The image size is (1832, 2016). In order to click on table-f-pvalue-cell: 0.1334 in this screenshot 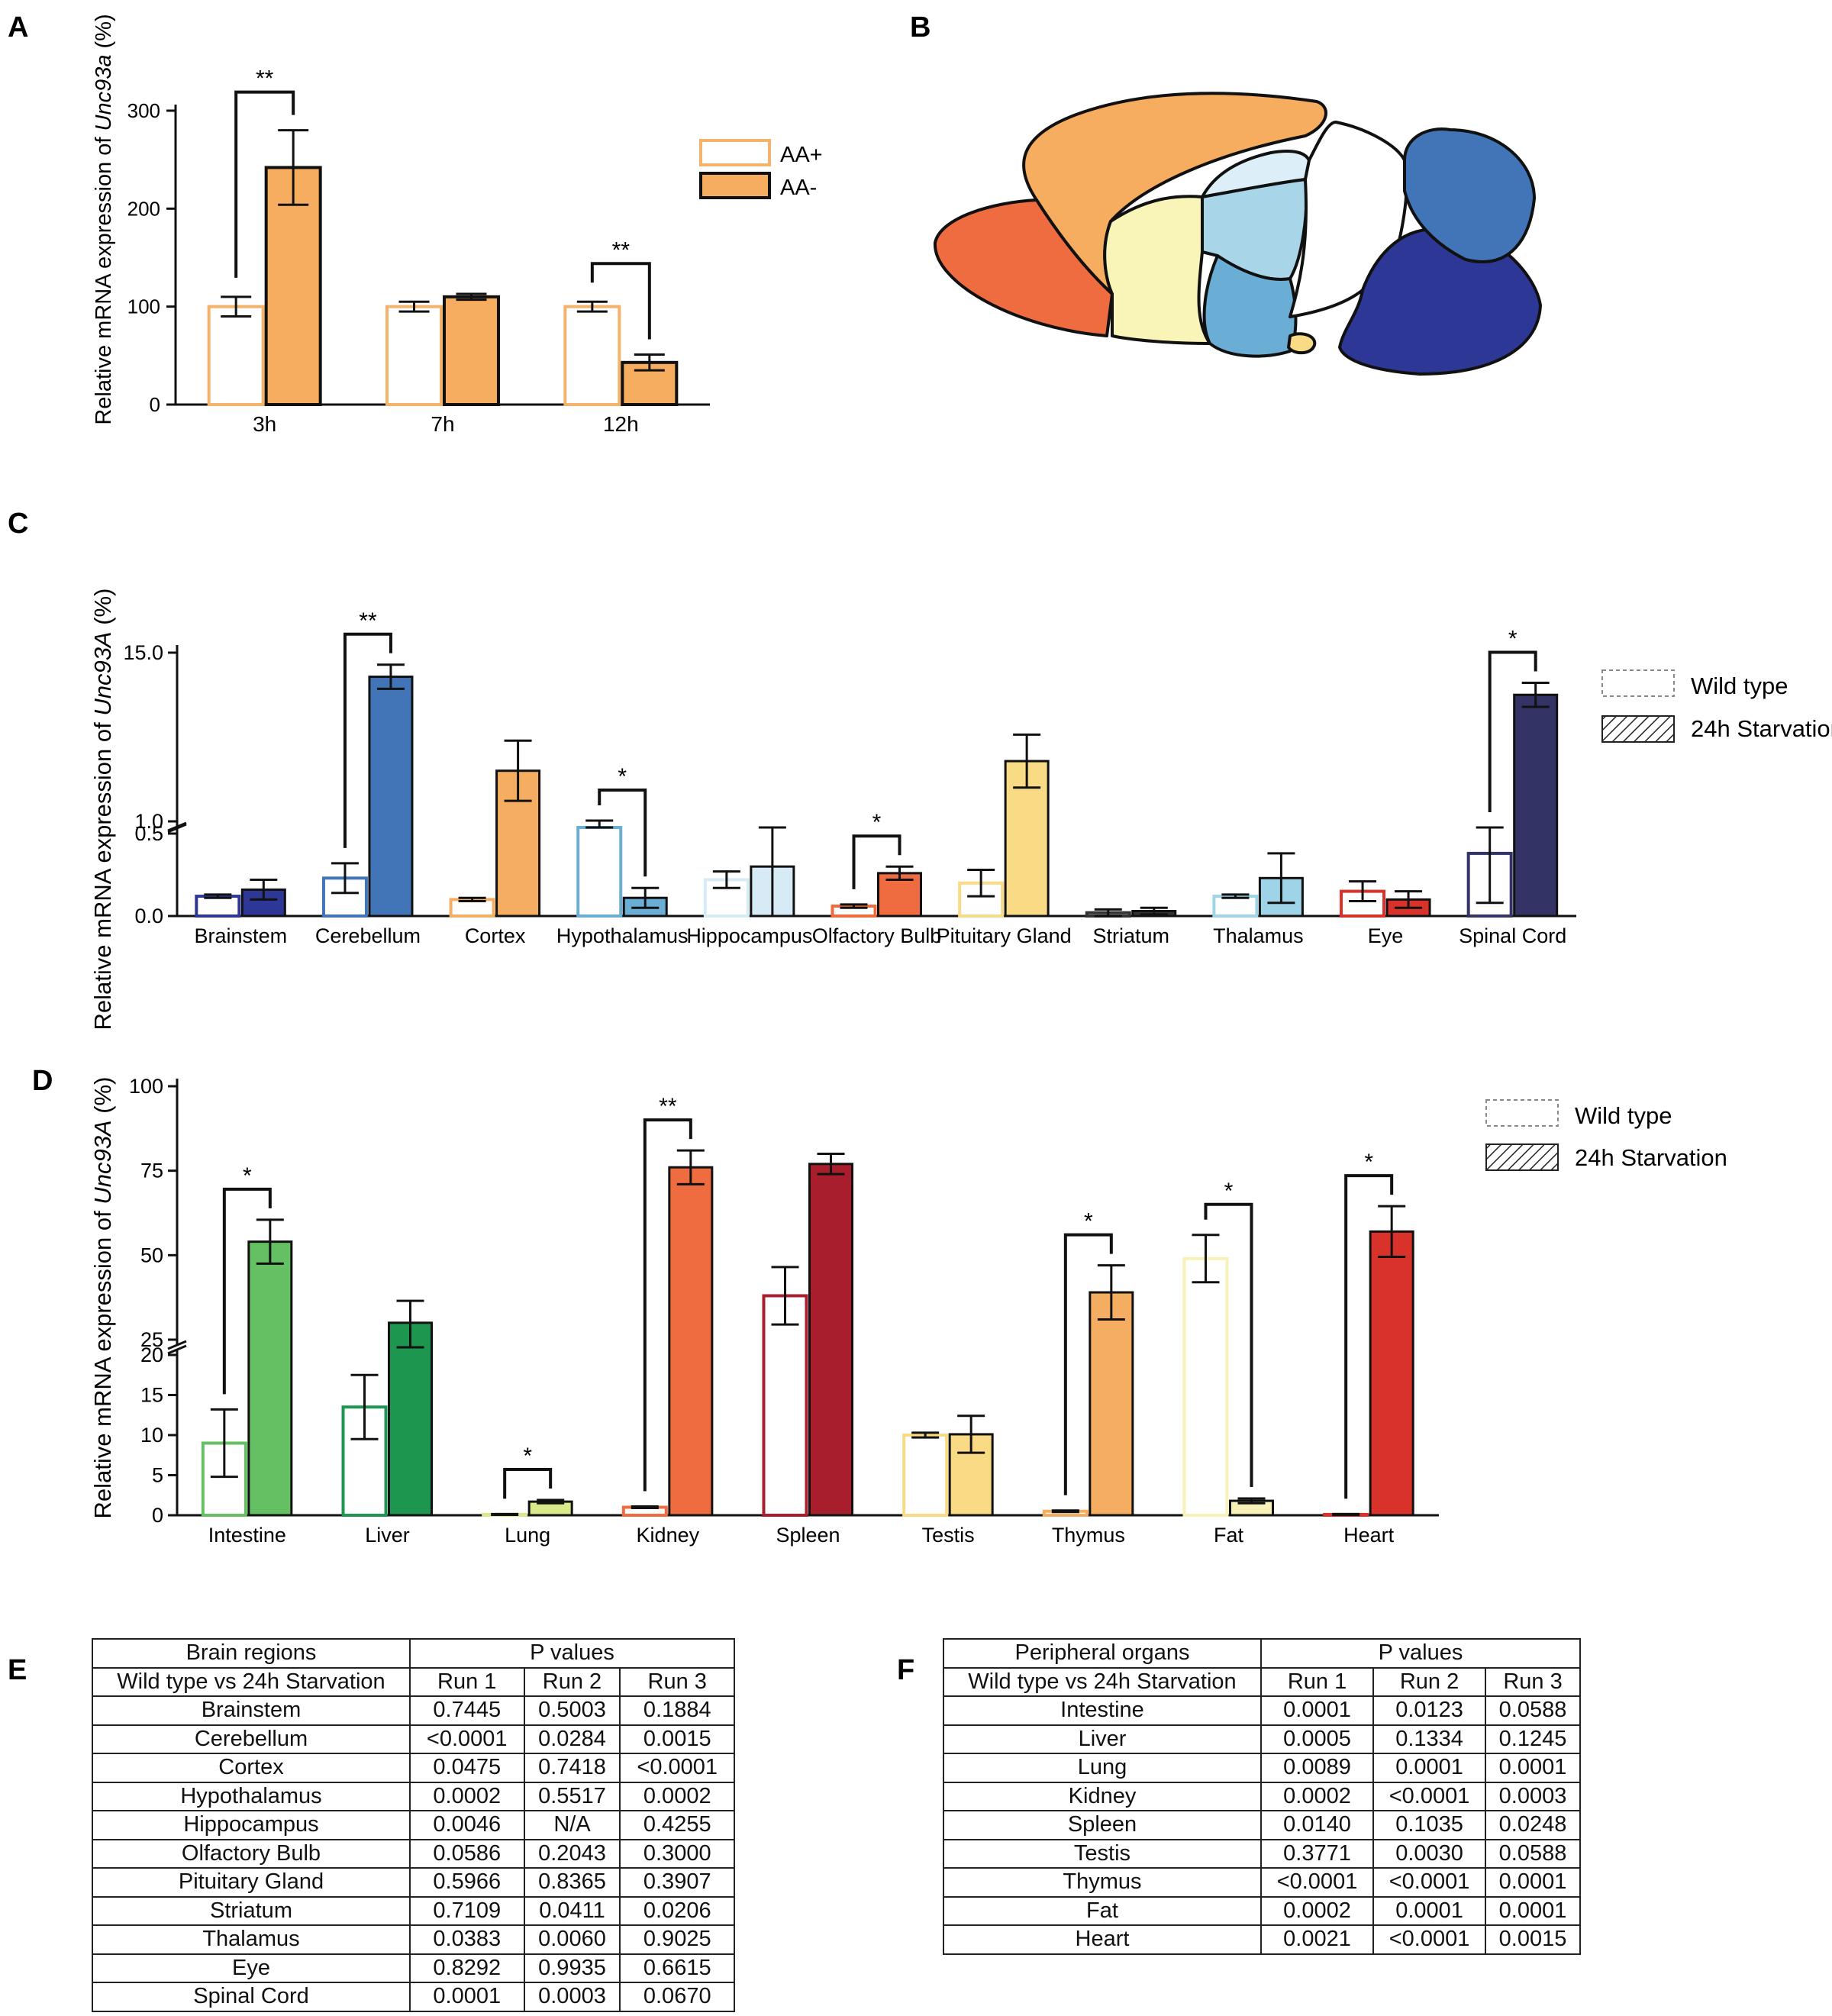, I will do `click(1429, 1739)`.